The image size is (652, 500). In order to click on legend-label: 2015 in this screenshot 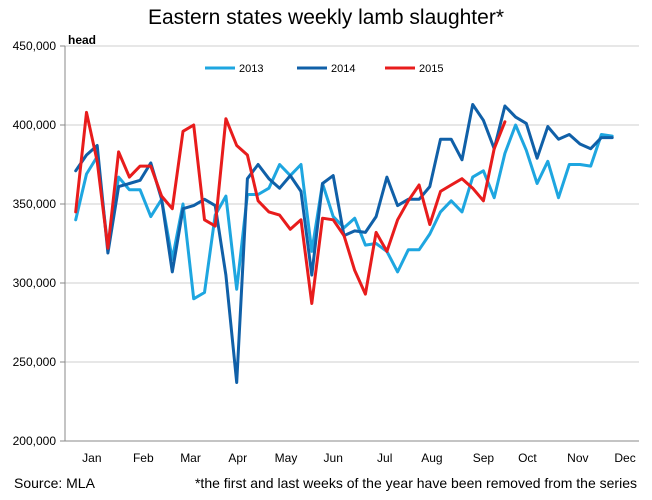, I will do `click(431, 69)`.